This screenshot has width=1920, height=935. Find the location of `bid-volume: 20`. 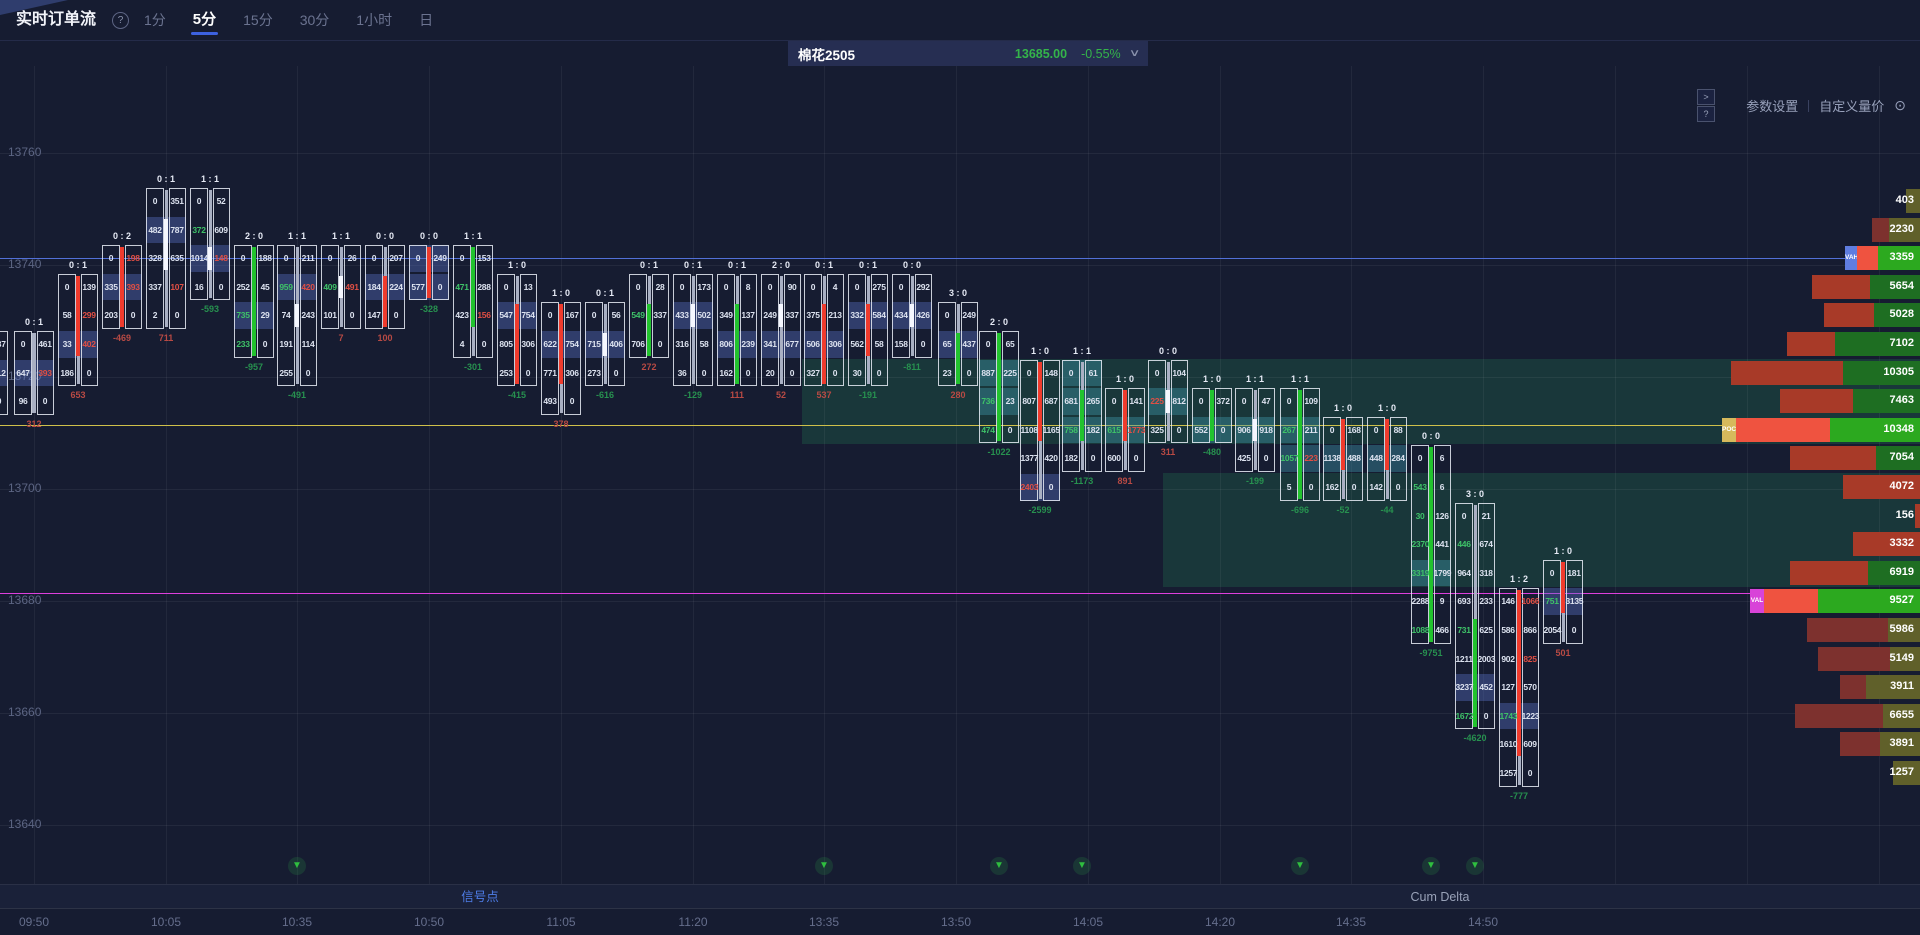

bid-volume: 20 is located at coordinates (770, 372).